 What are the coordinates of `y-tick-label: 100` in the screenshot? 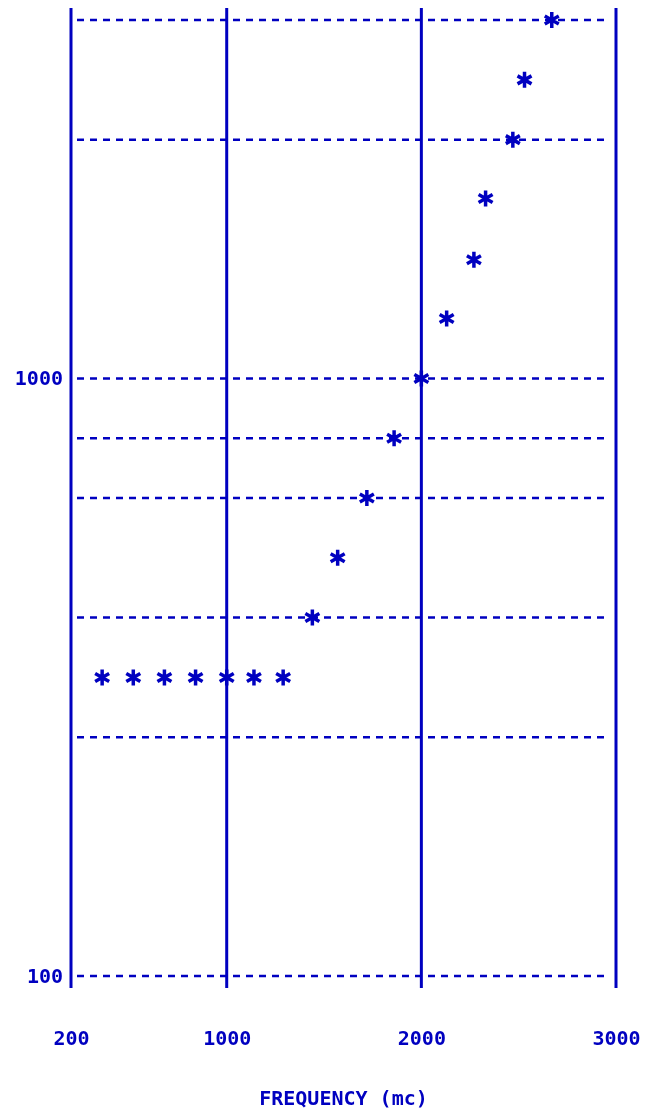 It's located at (44, 975).